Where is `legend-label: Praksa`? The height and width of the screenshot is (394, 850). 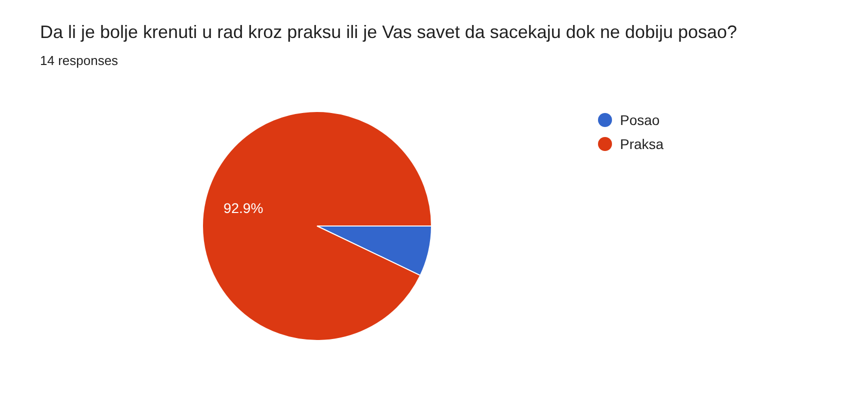
legend-label: Praksa is located at coordinates (642, 144).